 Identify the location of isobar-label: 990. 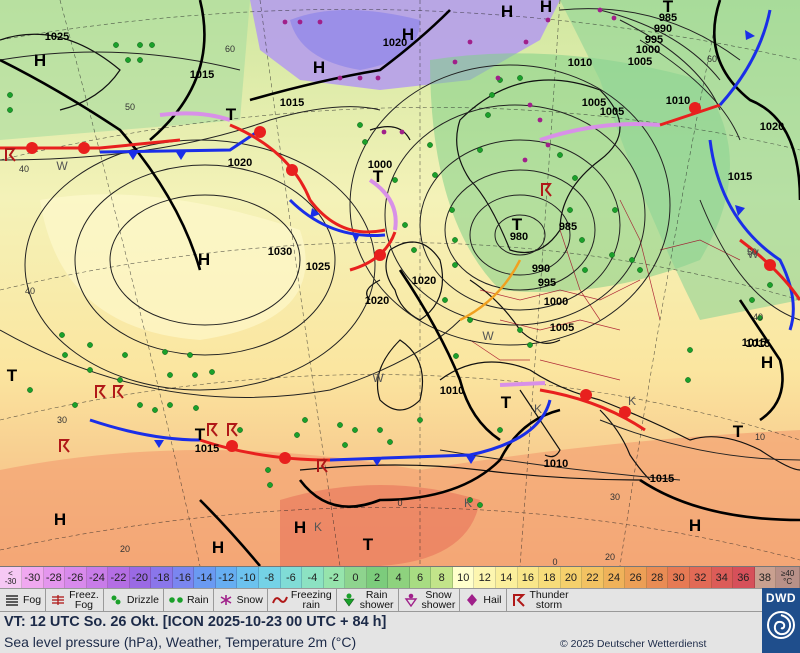
(541, 269).